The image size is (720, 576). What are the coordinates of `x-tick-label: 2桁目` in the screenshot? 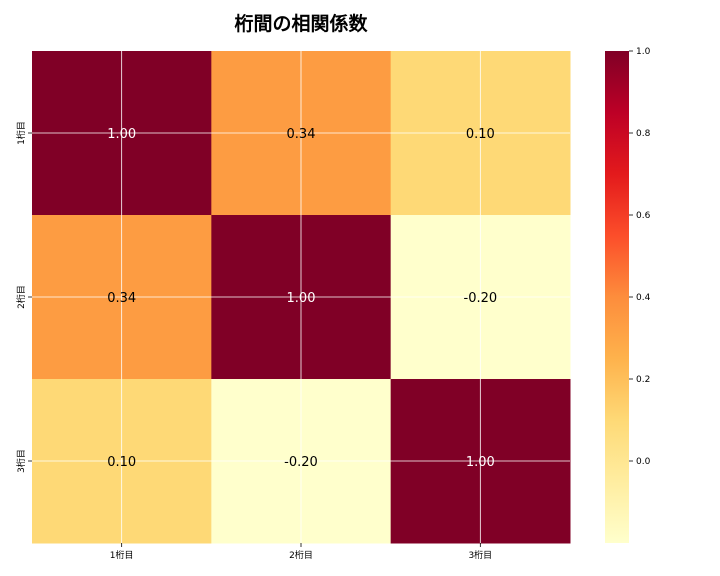 It's located at (301, 555).